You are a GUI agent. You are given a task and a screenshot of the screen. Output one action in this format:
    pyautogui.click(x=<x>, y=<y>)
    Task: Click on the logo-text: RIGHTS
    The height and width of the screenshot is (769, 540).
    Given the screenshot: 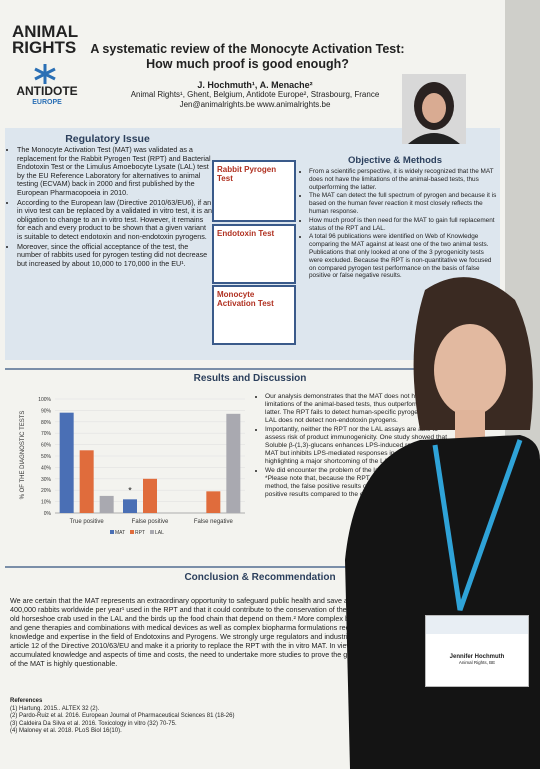 What is the action you would take?
    pyautogui.click(x=44, y=47)
    